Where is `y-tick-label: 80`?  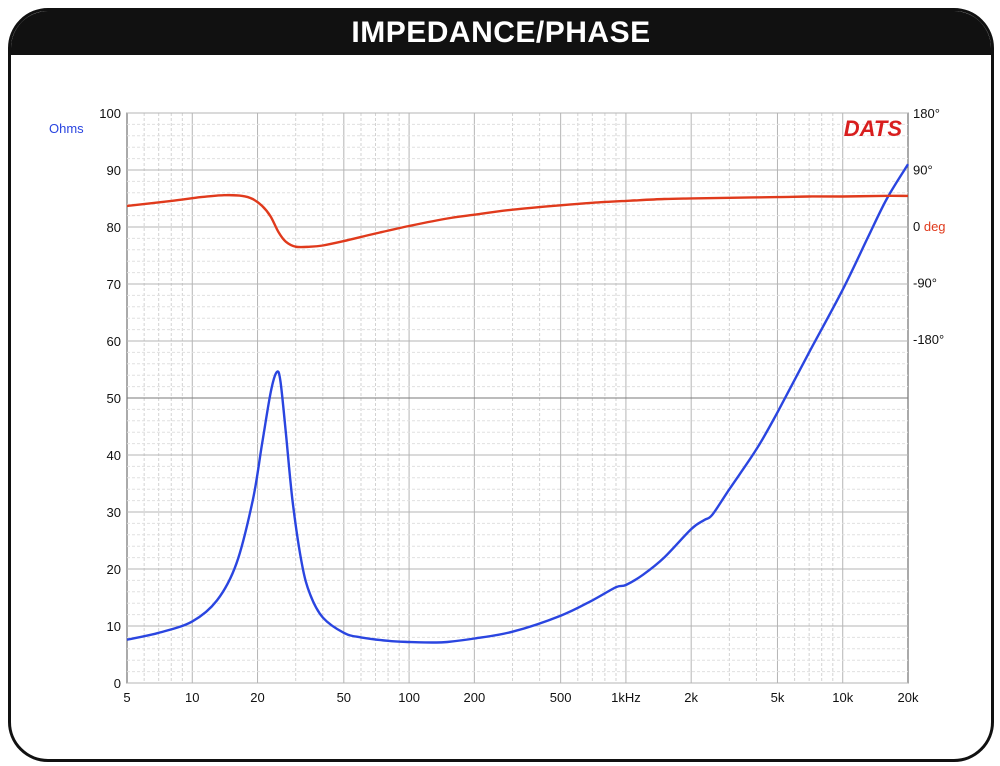
y-tick-label: 80 is located at coordinates (114, 227).